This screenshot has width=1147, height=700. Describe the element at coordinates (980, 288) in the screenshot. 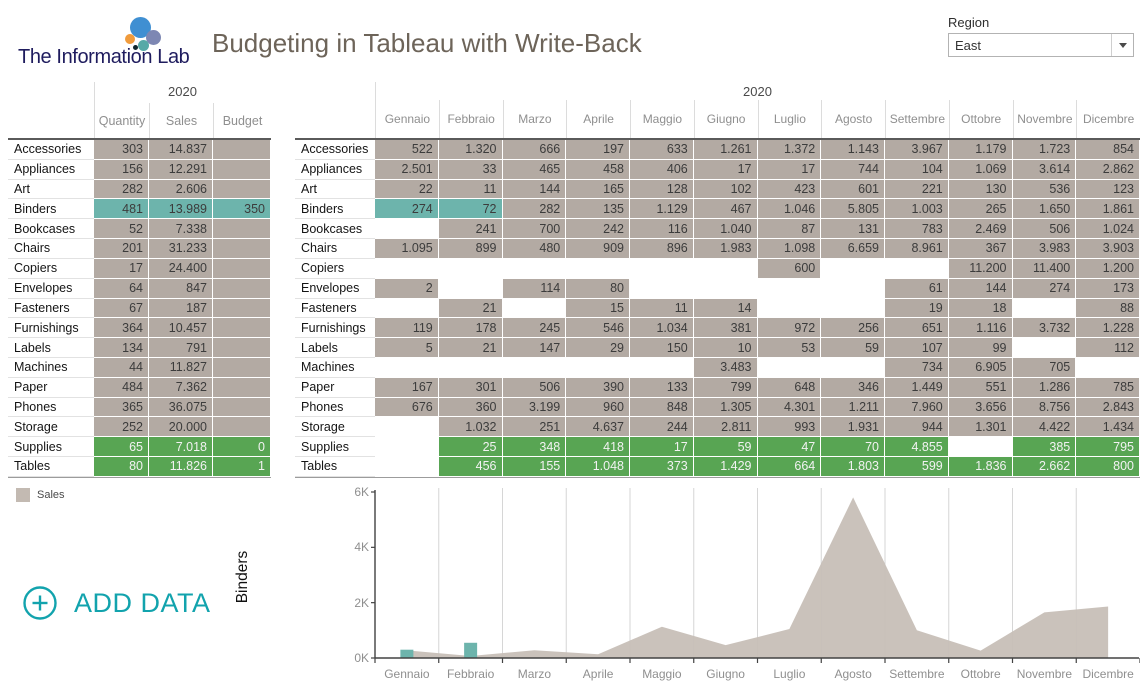

I see `table-cell: 144` at that location.